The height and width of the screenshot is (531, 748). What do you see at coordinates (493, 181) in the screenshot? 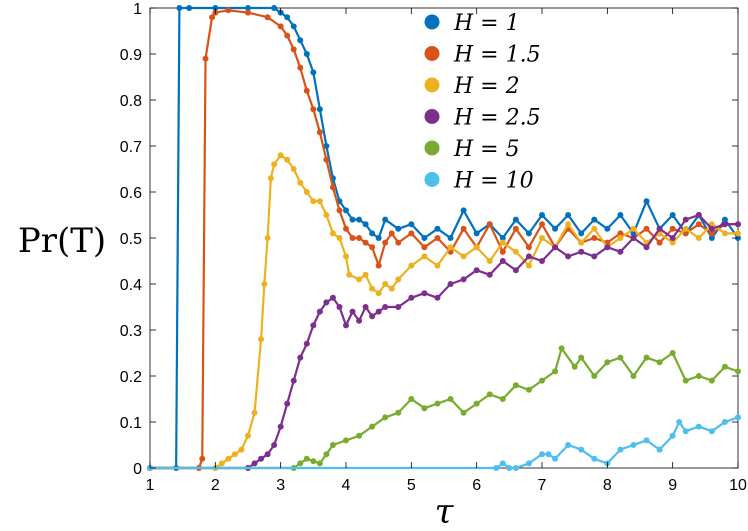
I see `legend-label: H = 10` at bounding box center [493, 181].